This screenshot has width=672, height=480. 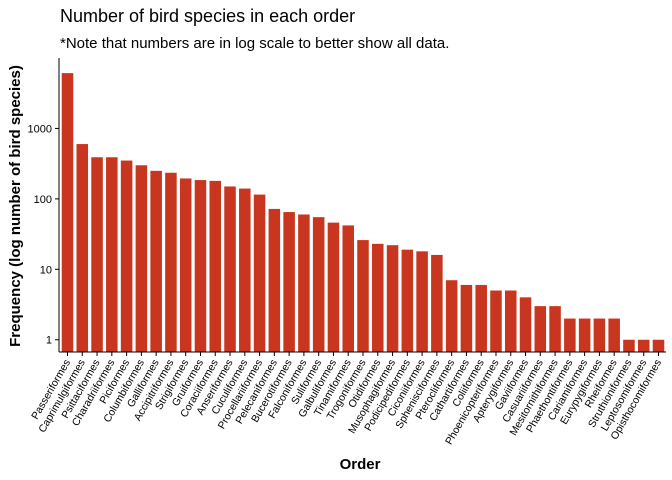 I want to click on bar-procellariiformes, so click(x=259, y=273).